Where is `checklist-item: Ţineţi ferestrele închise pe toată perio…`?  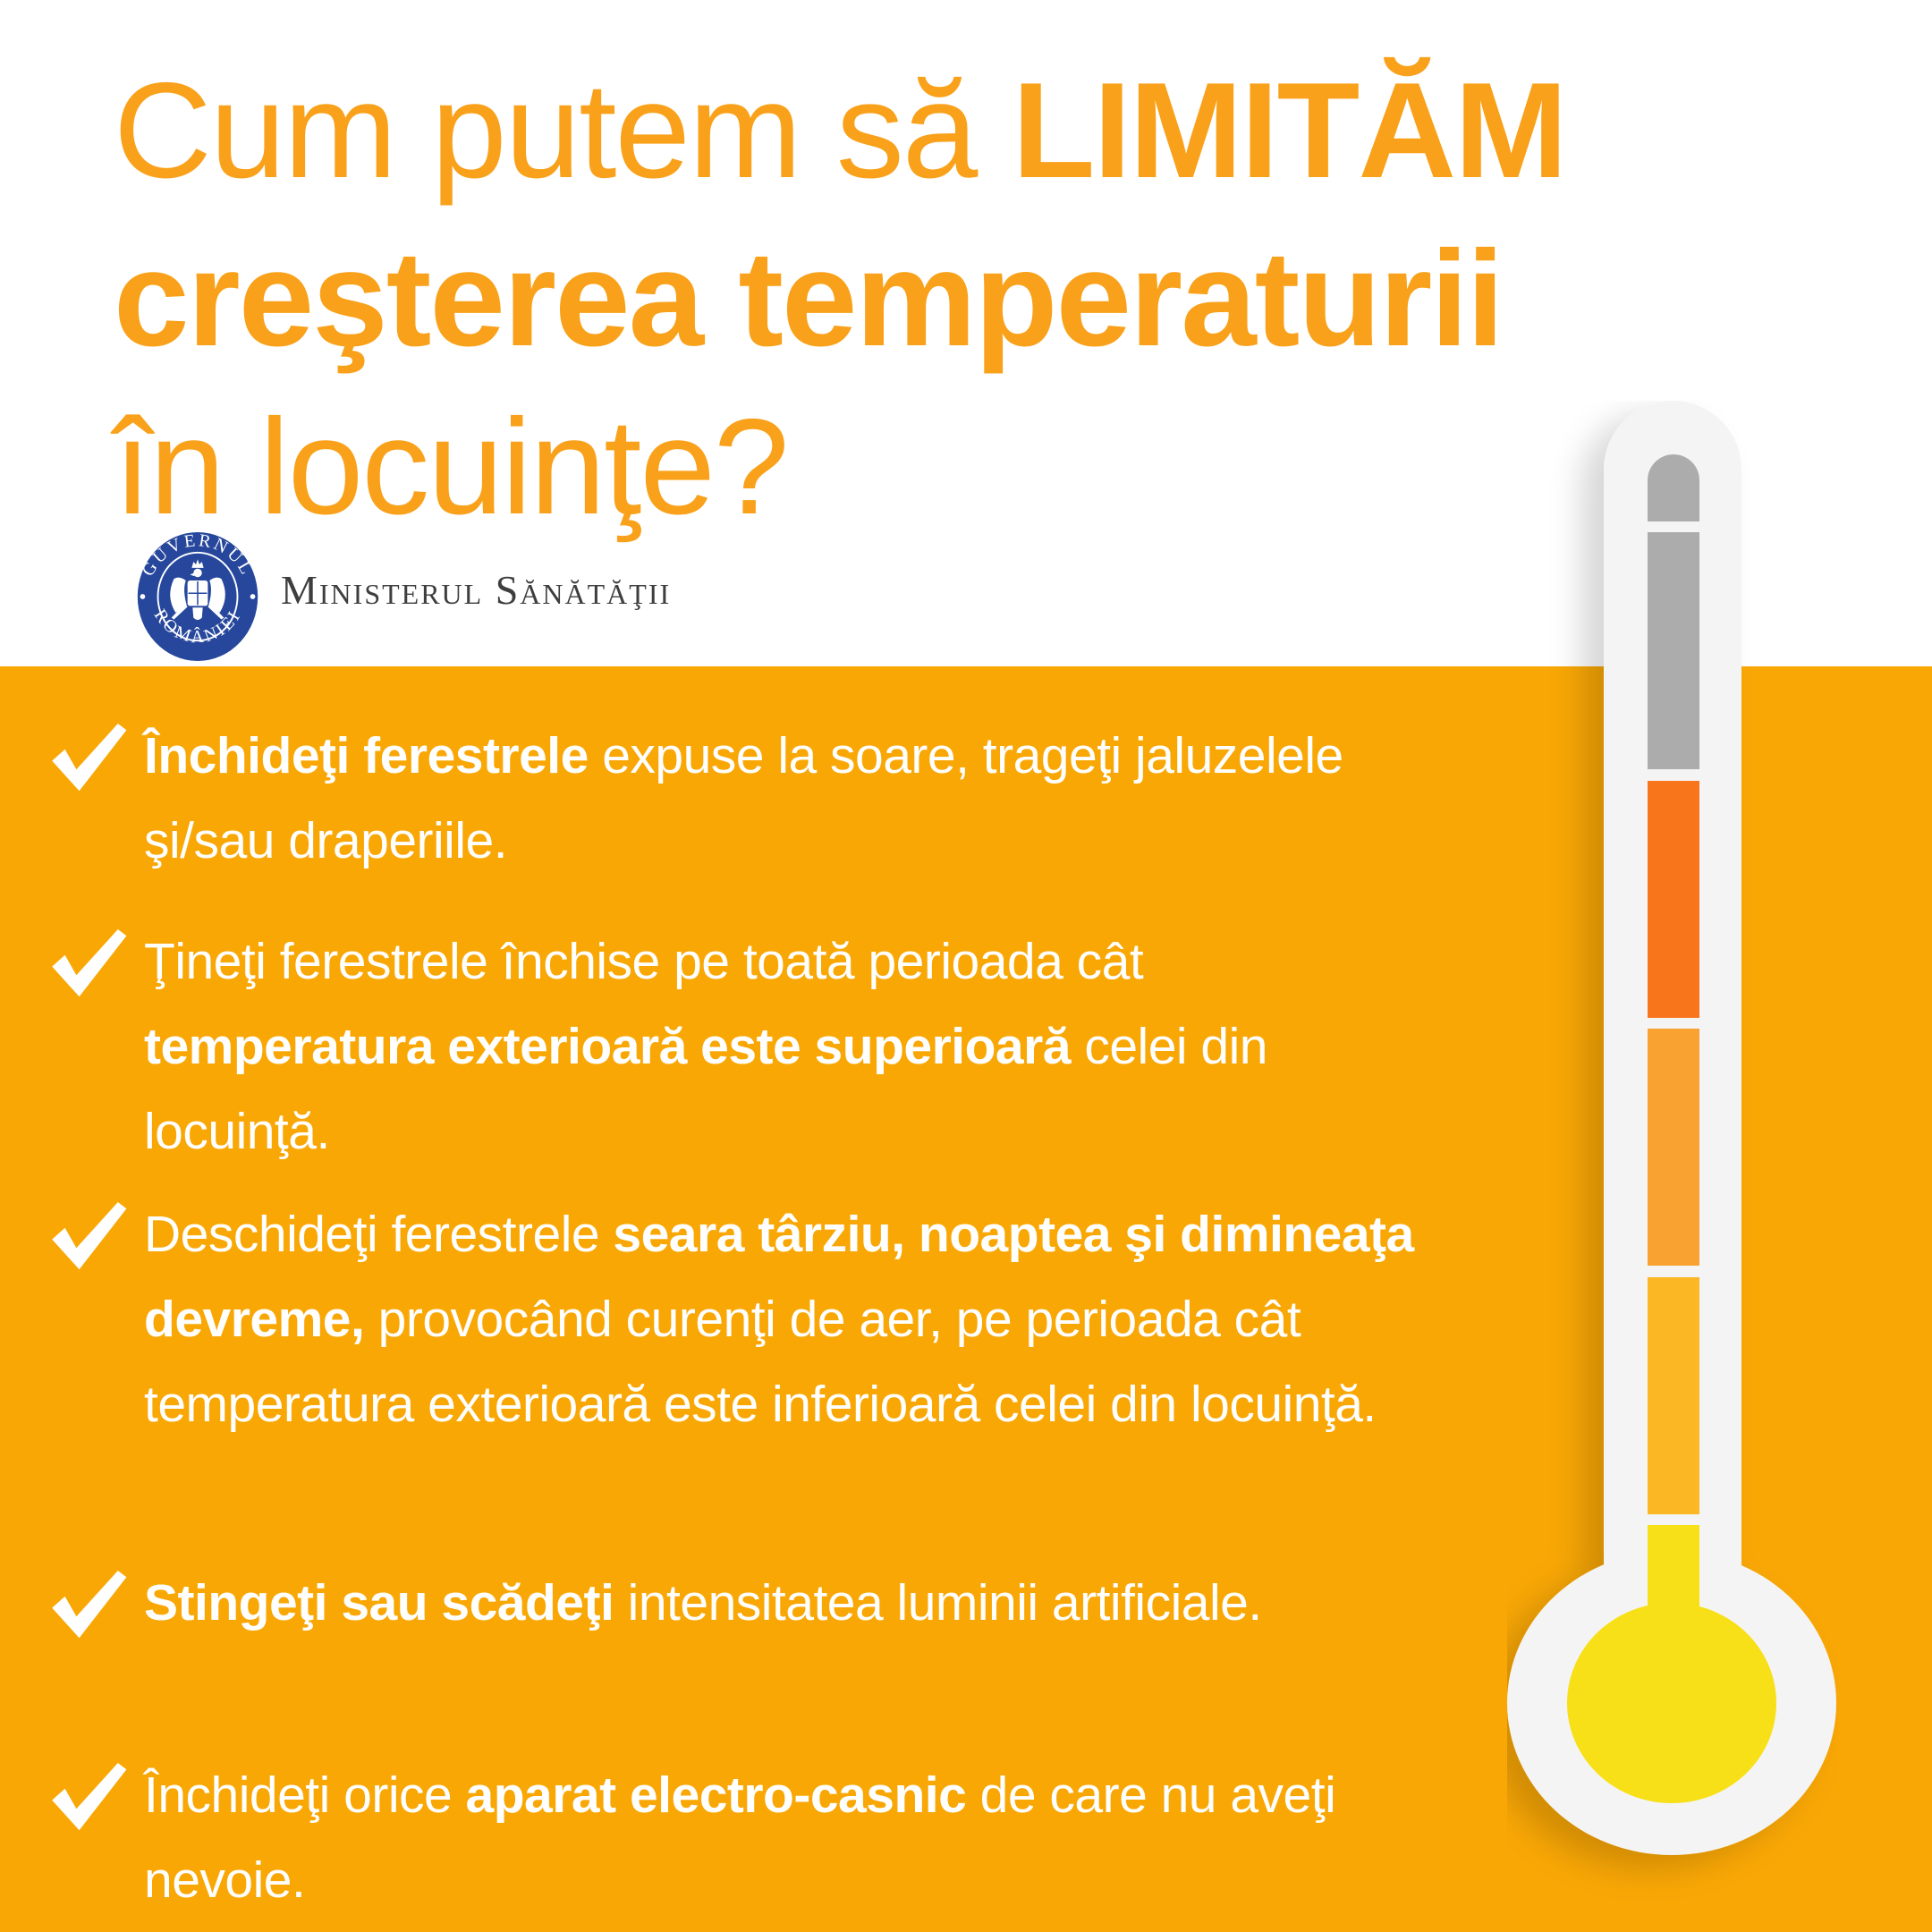
checklist-item: Ţineţi ferestrele închise pe toată perio… is located at coordinates (743, 1046).